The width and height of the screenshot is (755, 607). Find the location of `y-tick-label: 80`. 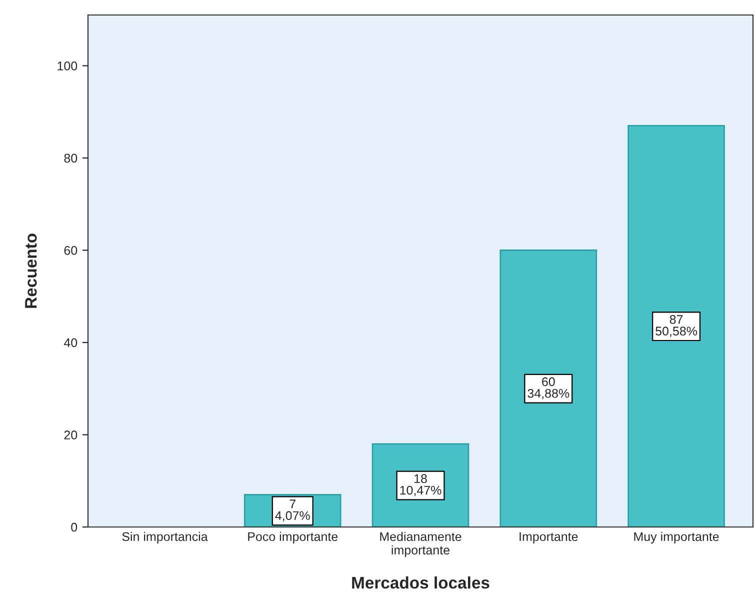

y-tick-label: 80 is located at coordinates (71, 158).